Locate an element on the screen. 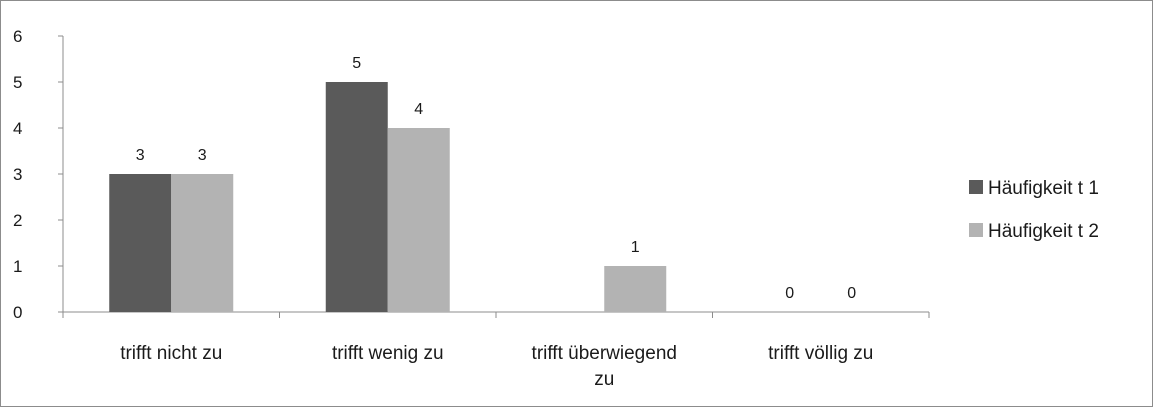 The width and height of the screenshot is (1153, 408). category-label: trifft nicht zu is located at coordinates (171, 353).